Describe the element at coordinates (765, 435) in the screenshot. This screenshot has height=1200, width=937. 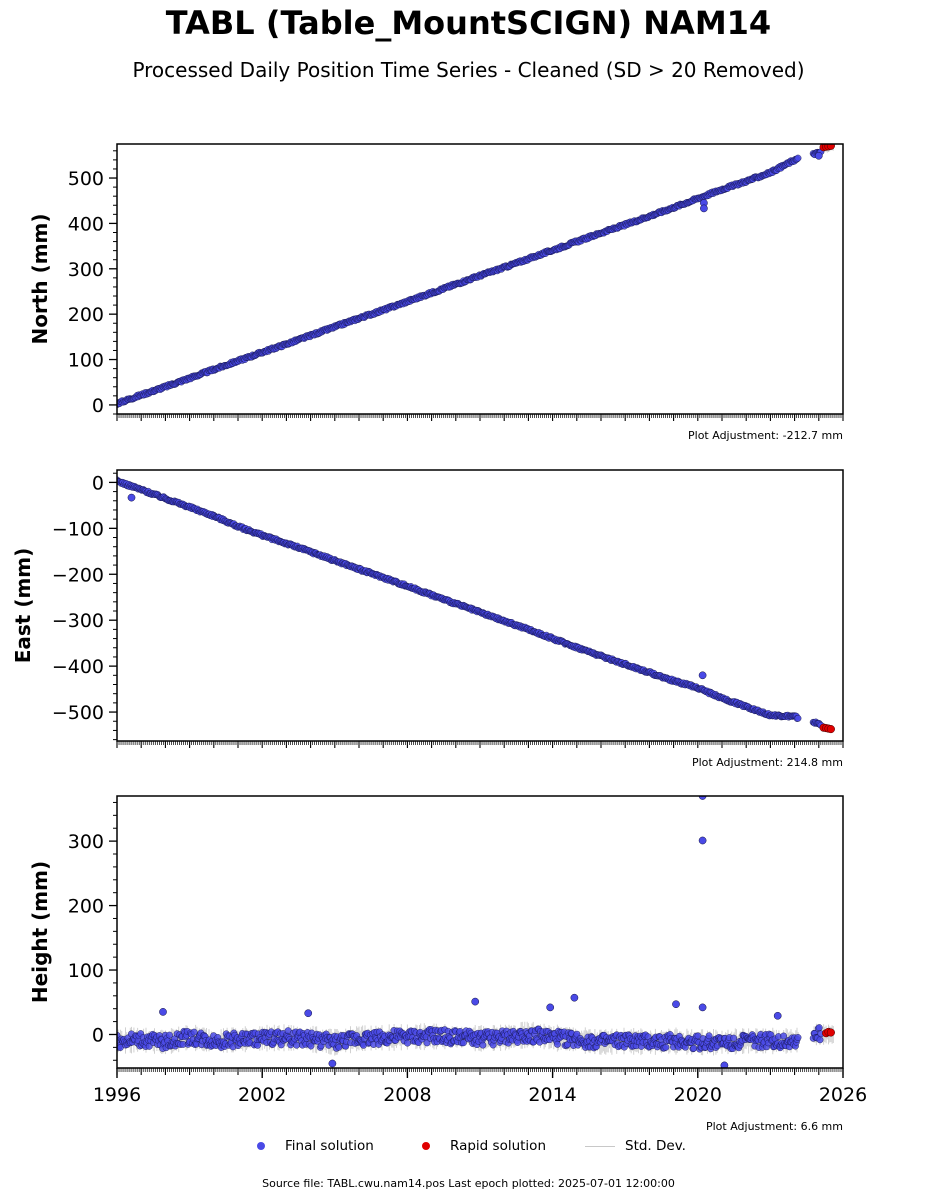
I see `plot-adjustment-note: Plot Adjustment: -212.7 mm` at that location.